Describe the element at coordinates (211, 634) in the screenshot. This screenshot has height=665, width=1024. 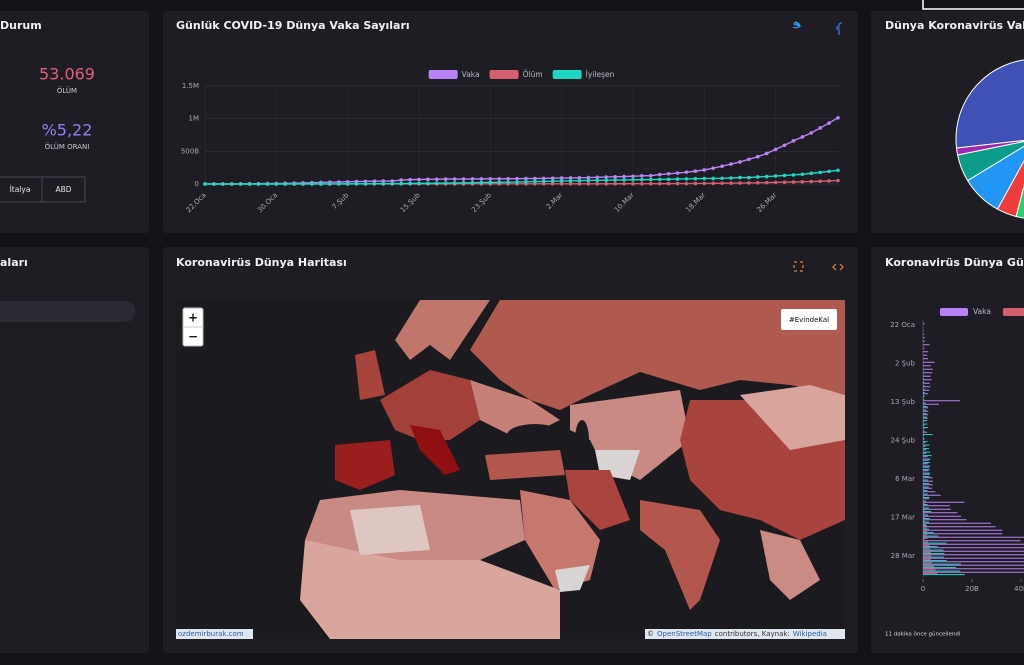
I see `credit: ozdemirburak.com` at that location.